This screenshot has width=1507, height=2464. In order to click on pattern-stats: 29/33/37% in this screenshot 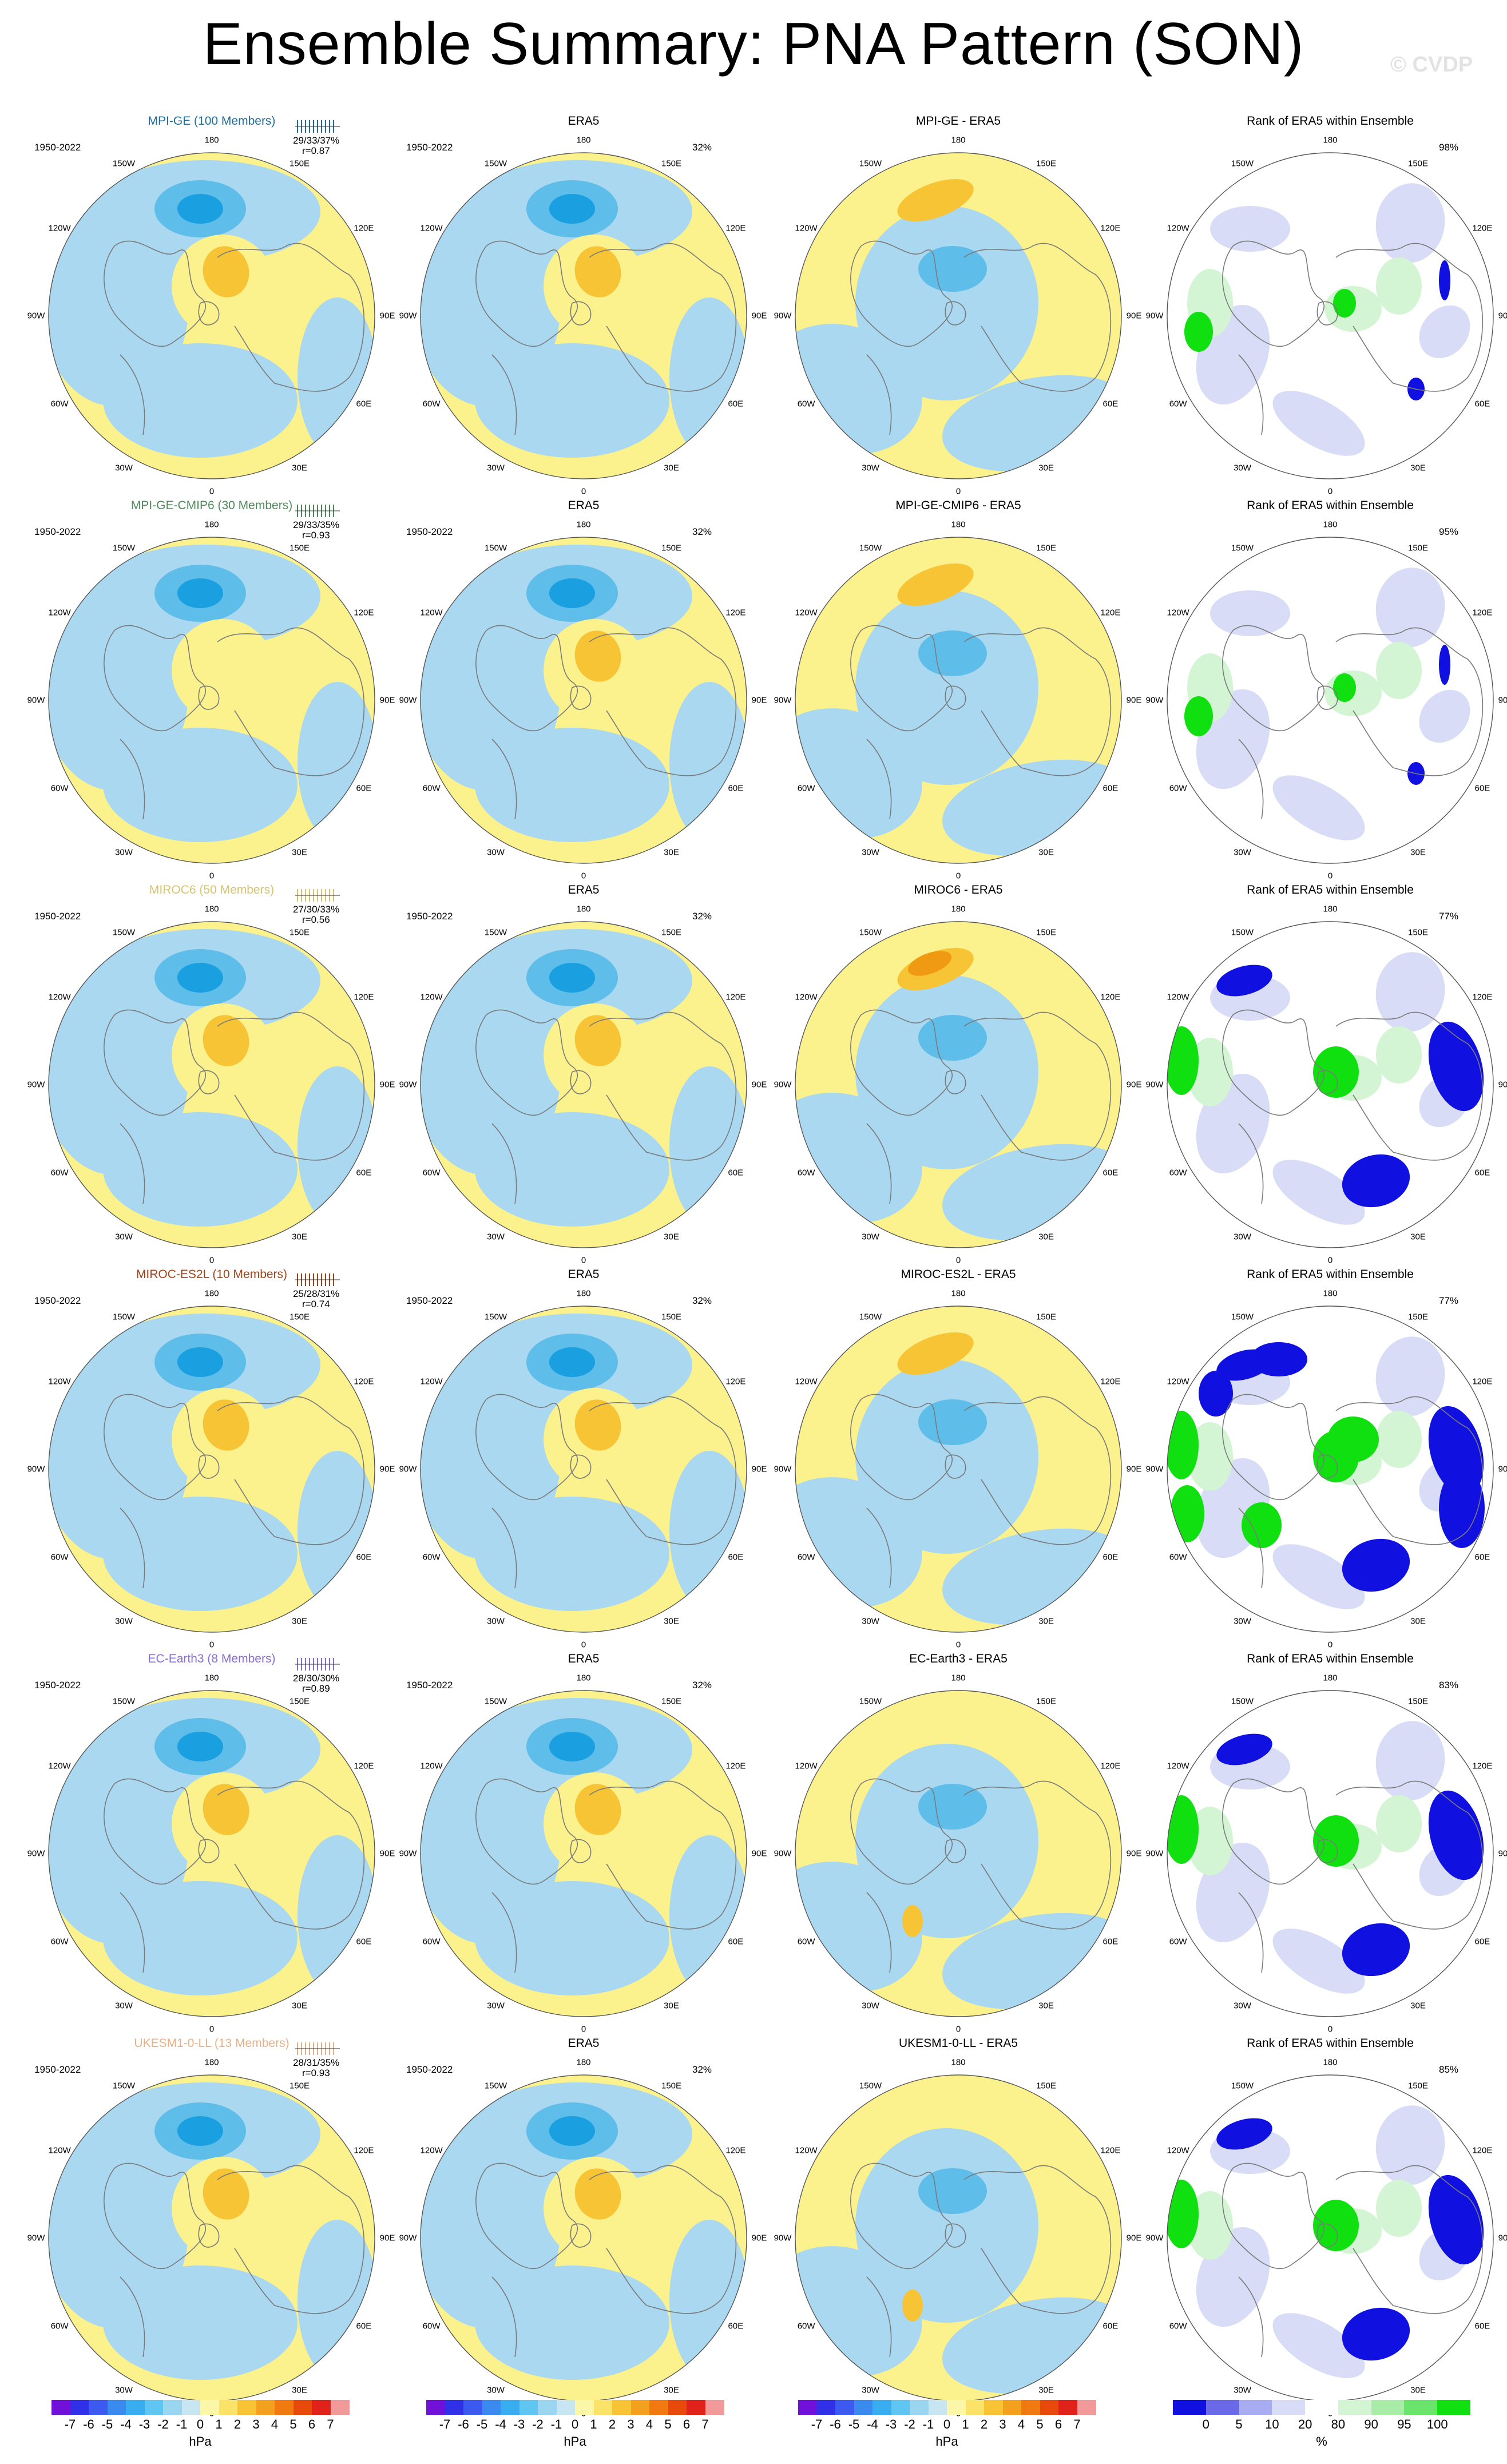, I will do `click(316, 140)`.